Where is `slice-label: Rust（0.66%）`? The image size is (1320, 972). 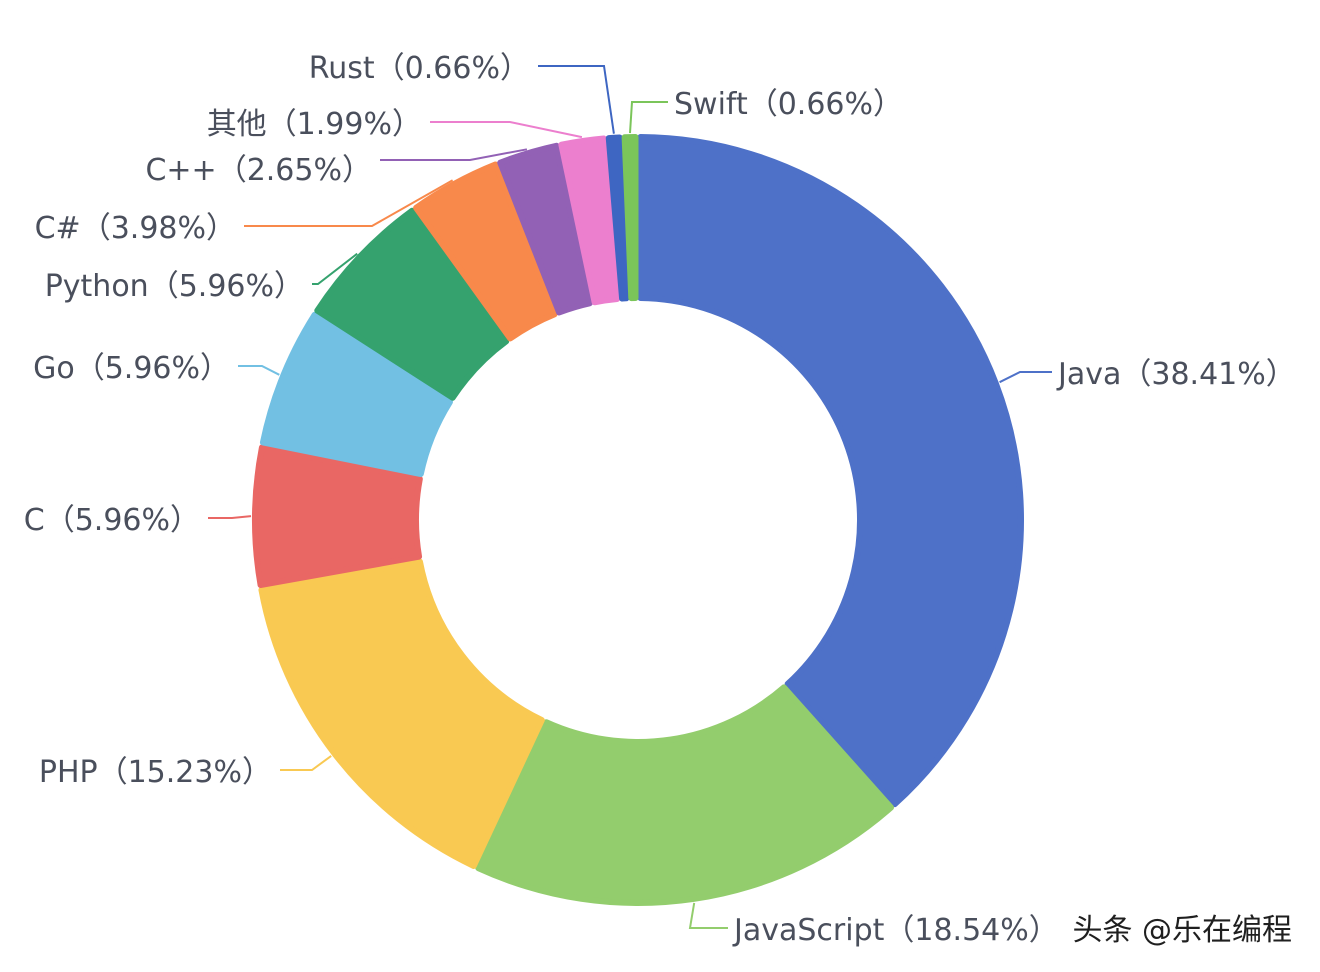
slice-label: Rust（0.66%） is located at coordinates (419, 68).